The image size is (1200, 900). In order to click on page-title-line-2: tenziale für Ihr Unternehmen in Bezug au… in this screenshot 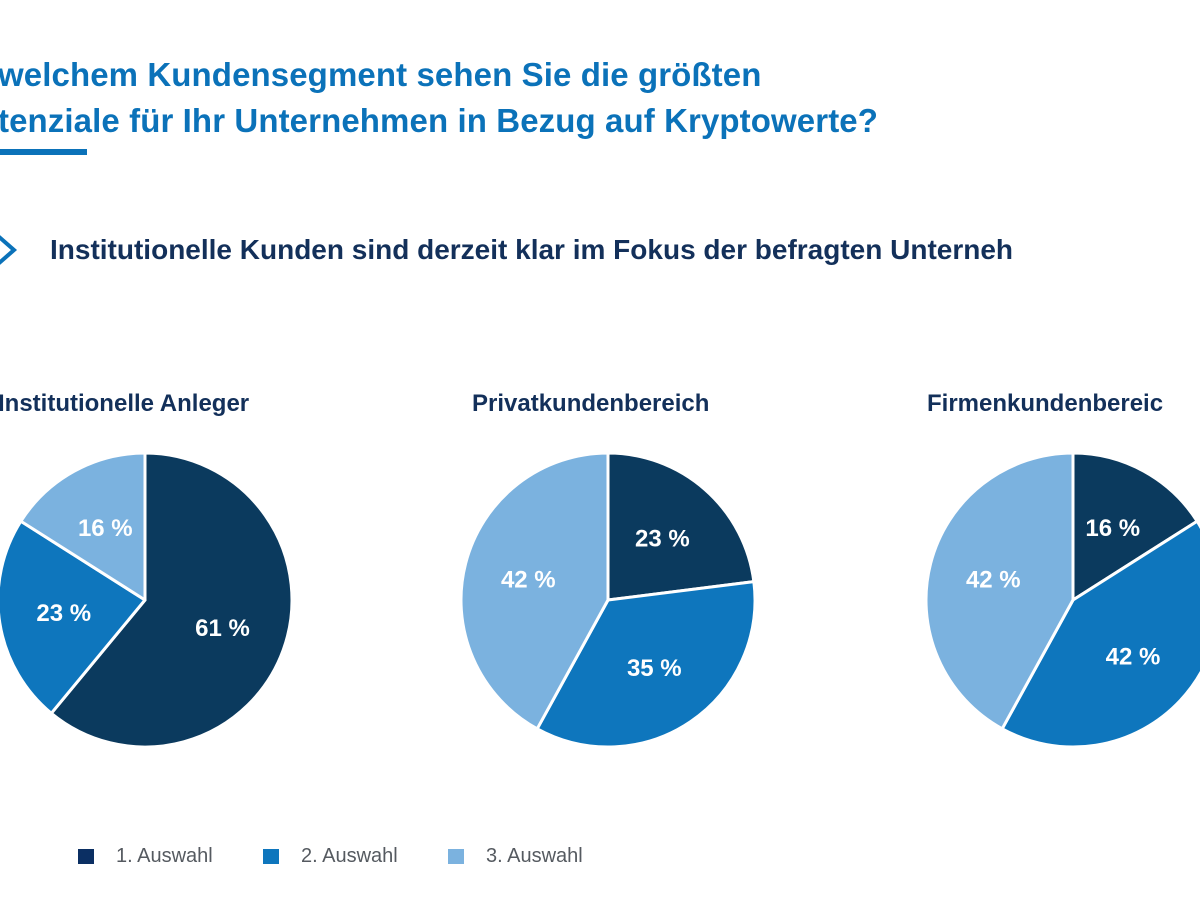, I will do `click(439, 120)`.